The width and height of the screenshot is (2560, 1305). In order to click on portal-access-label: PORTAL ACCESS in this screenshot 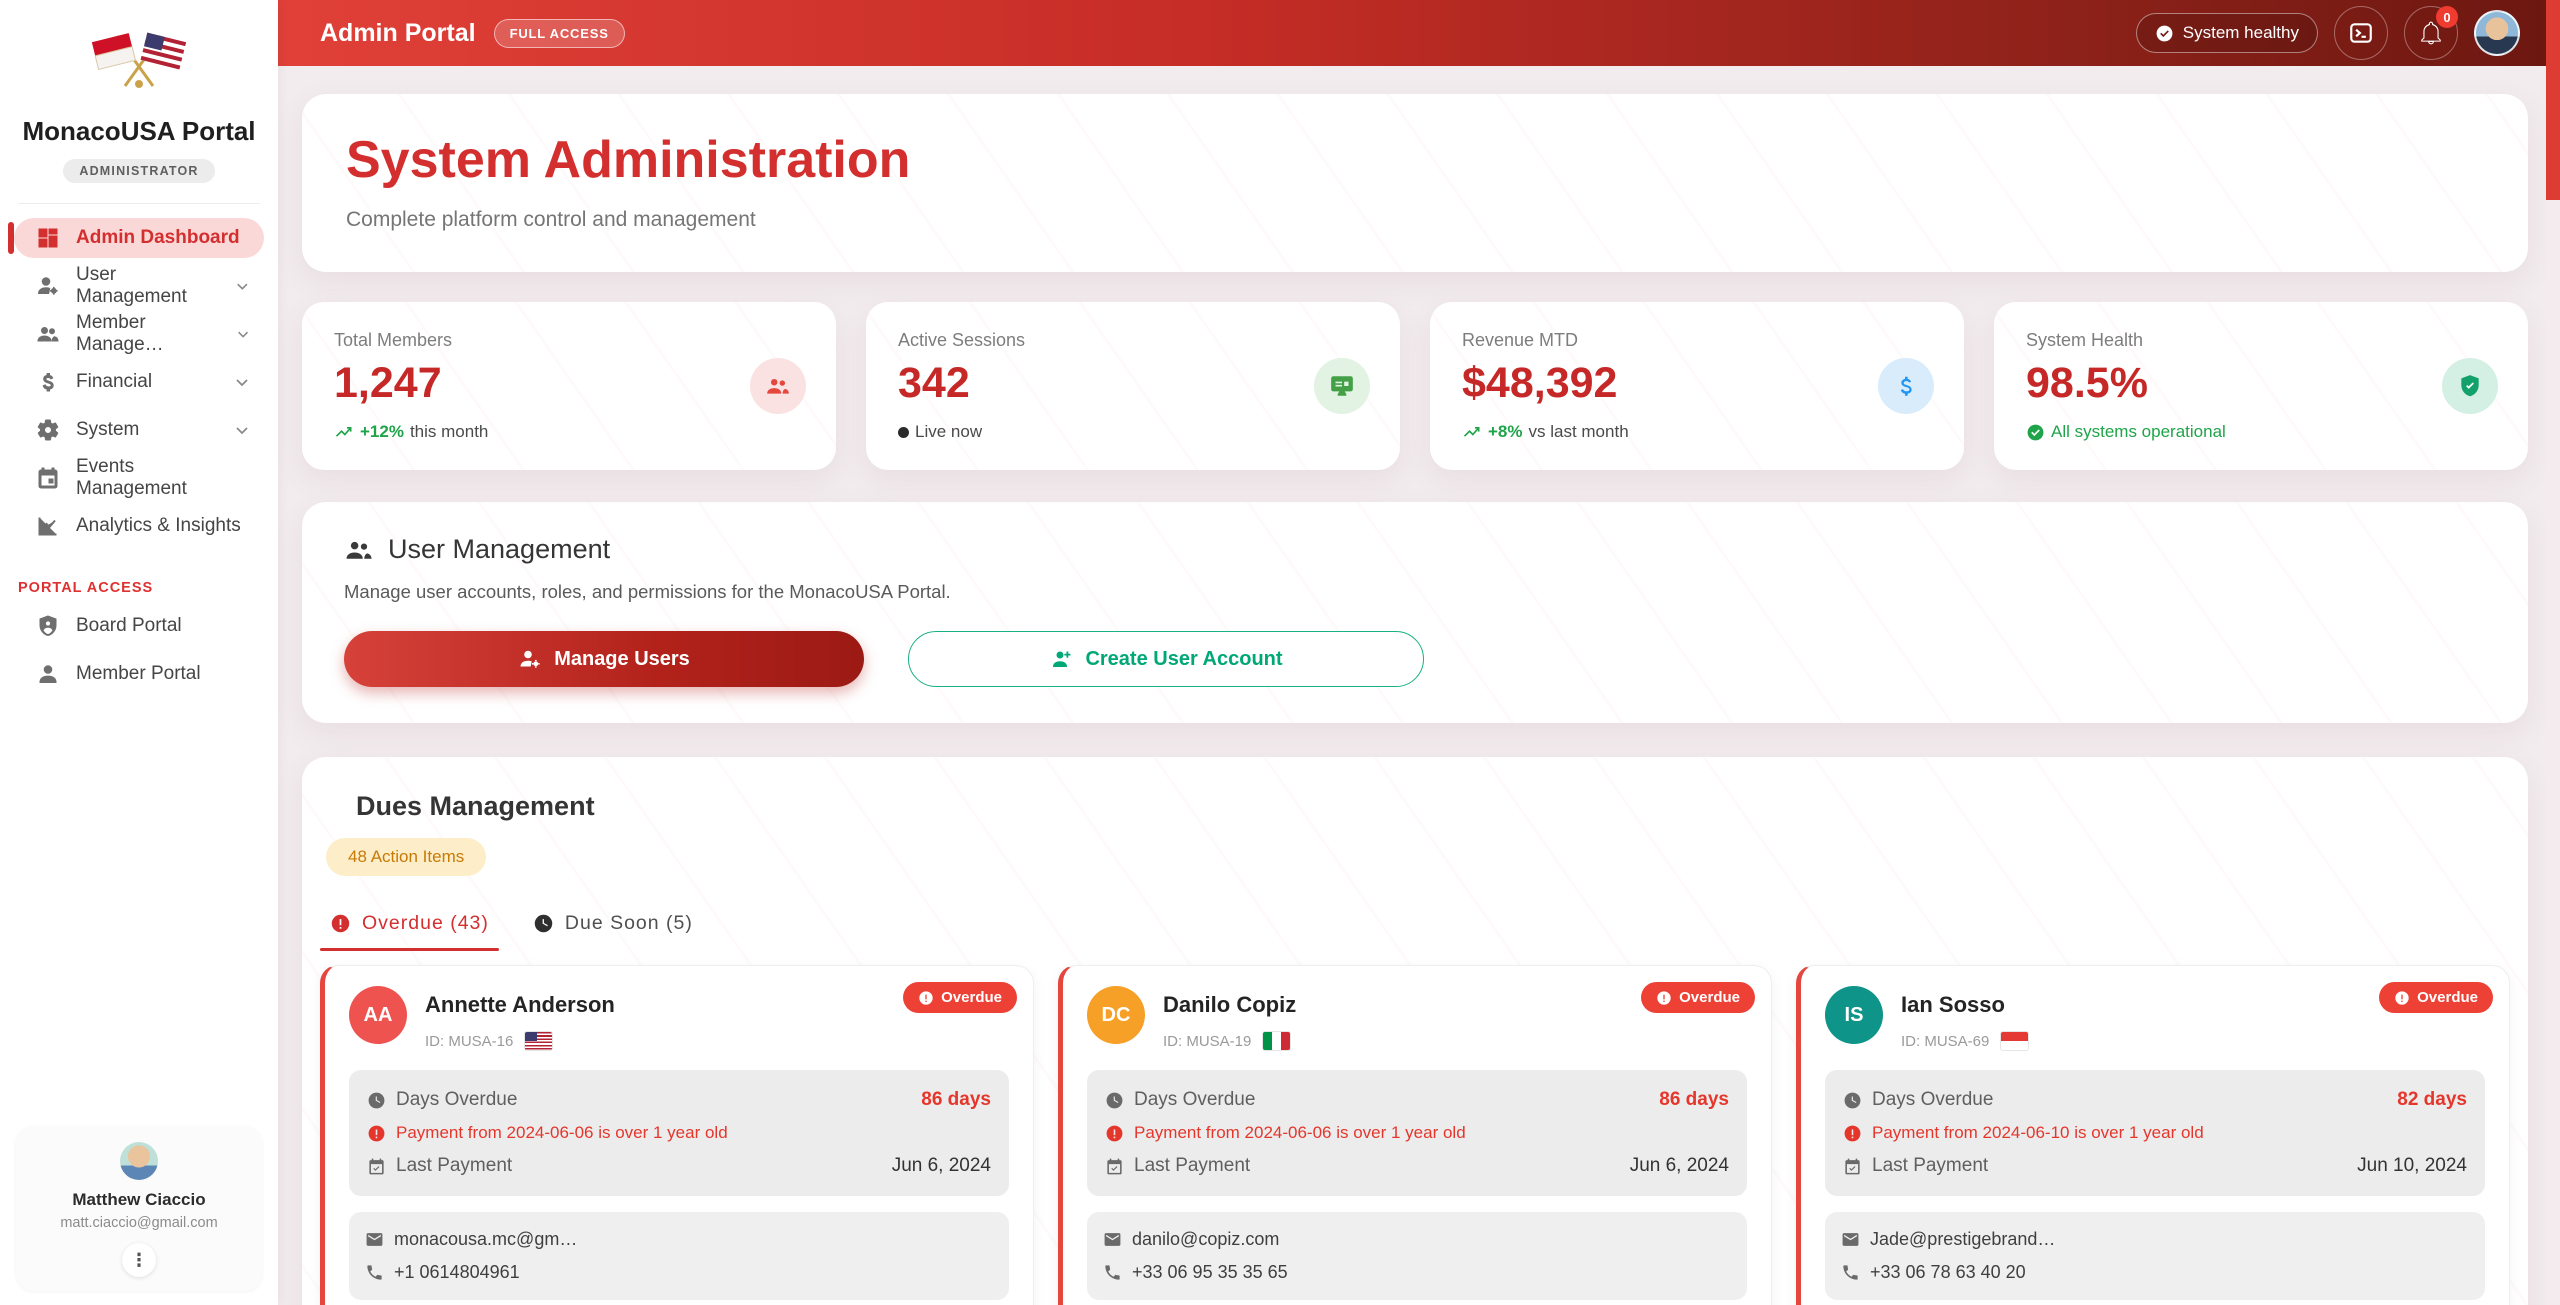, I will do `click(86, 588)`.